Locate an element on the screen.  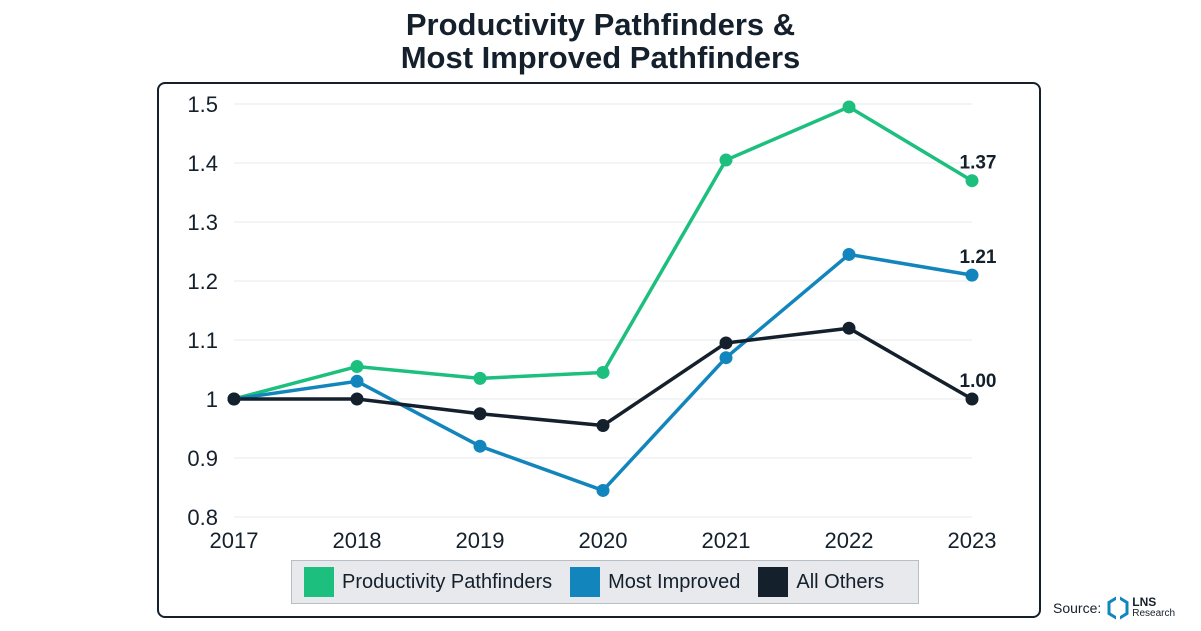
logo-text: LNS is located at coordinates (1144, 602).